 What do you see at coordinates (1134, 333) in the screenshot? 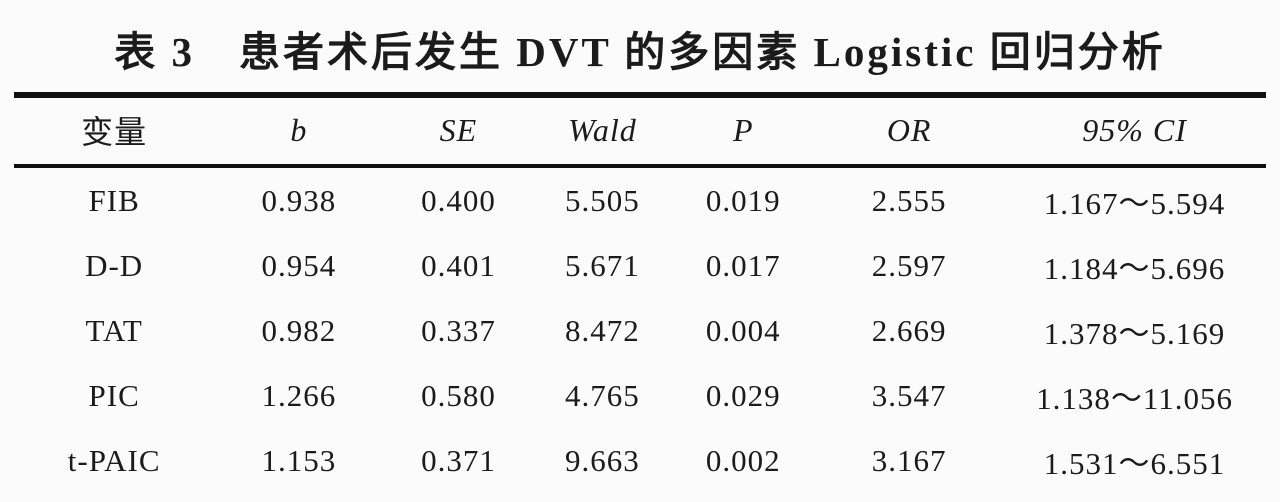
I see `cell-ci: 1.378～5.169` at bounding box center [1134, 333].